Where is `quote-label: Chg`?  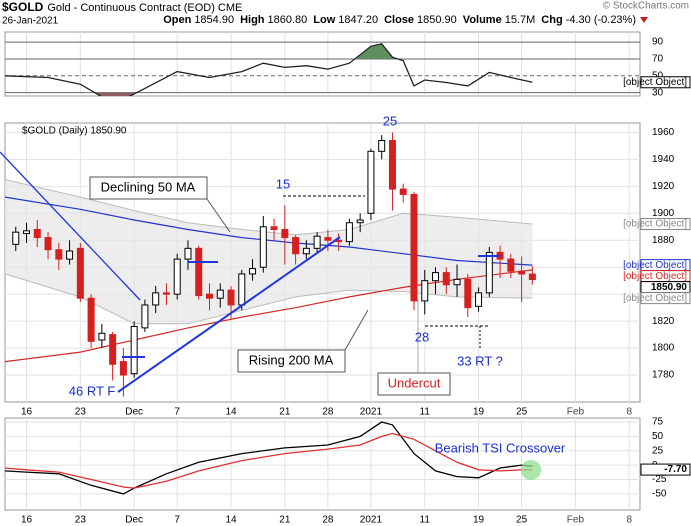
quote-label: Chg is located at coordinates (551, 20).